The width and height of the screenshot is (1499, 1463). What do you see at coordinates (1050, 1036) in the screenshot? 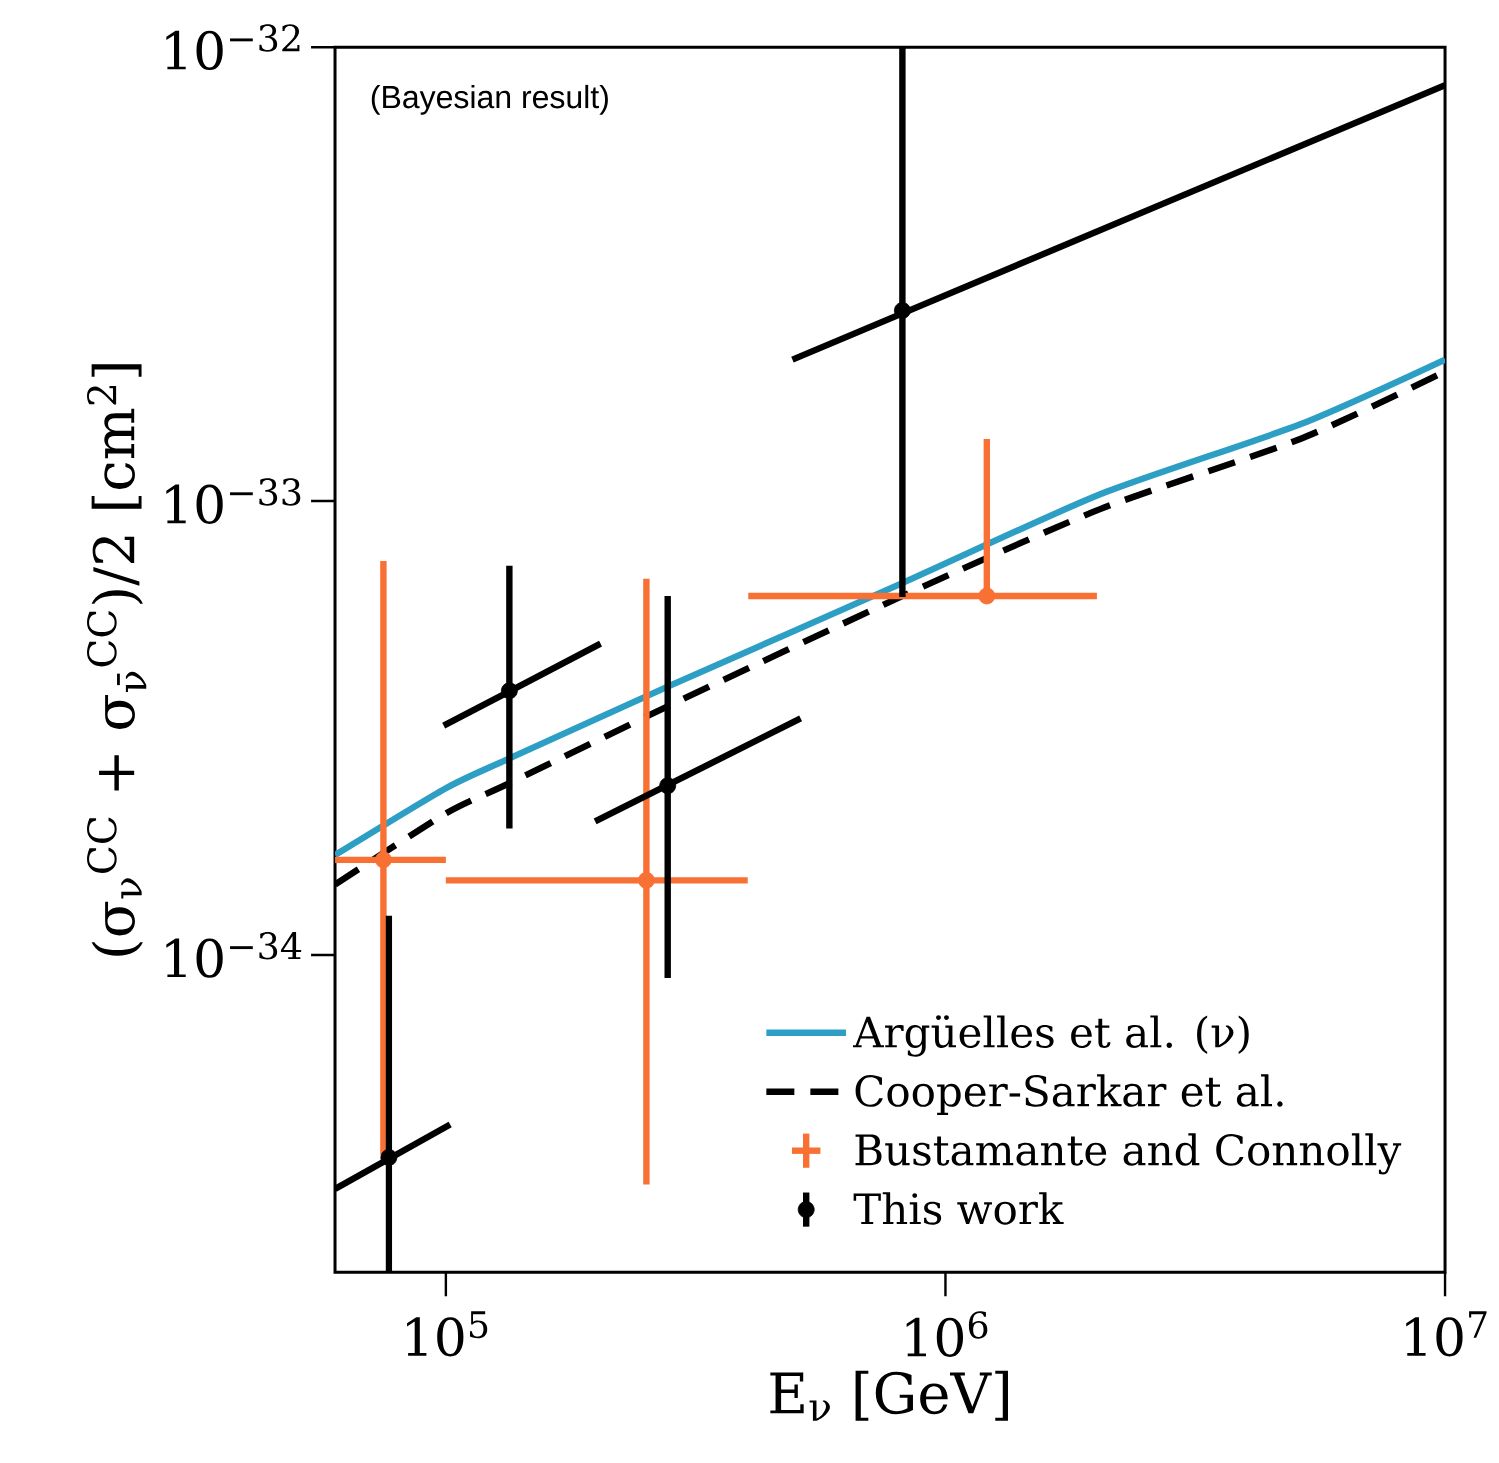
I see `legend-label: Argüelles et al. (ν)` at bounding box center [1050, 1036].